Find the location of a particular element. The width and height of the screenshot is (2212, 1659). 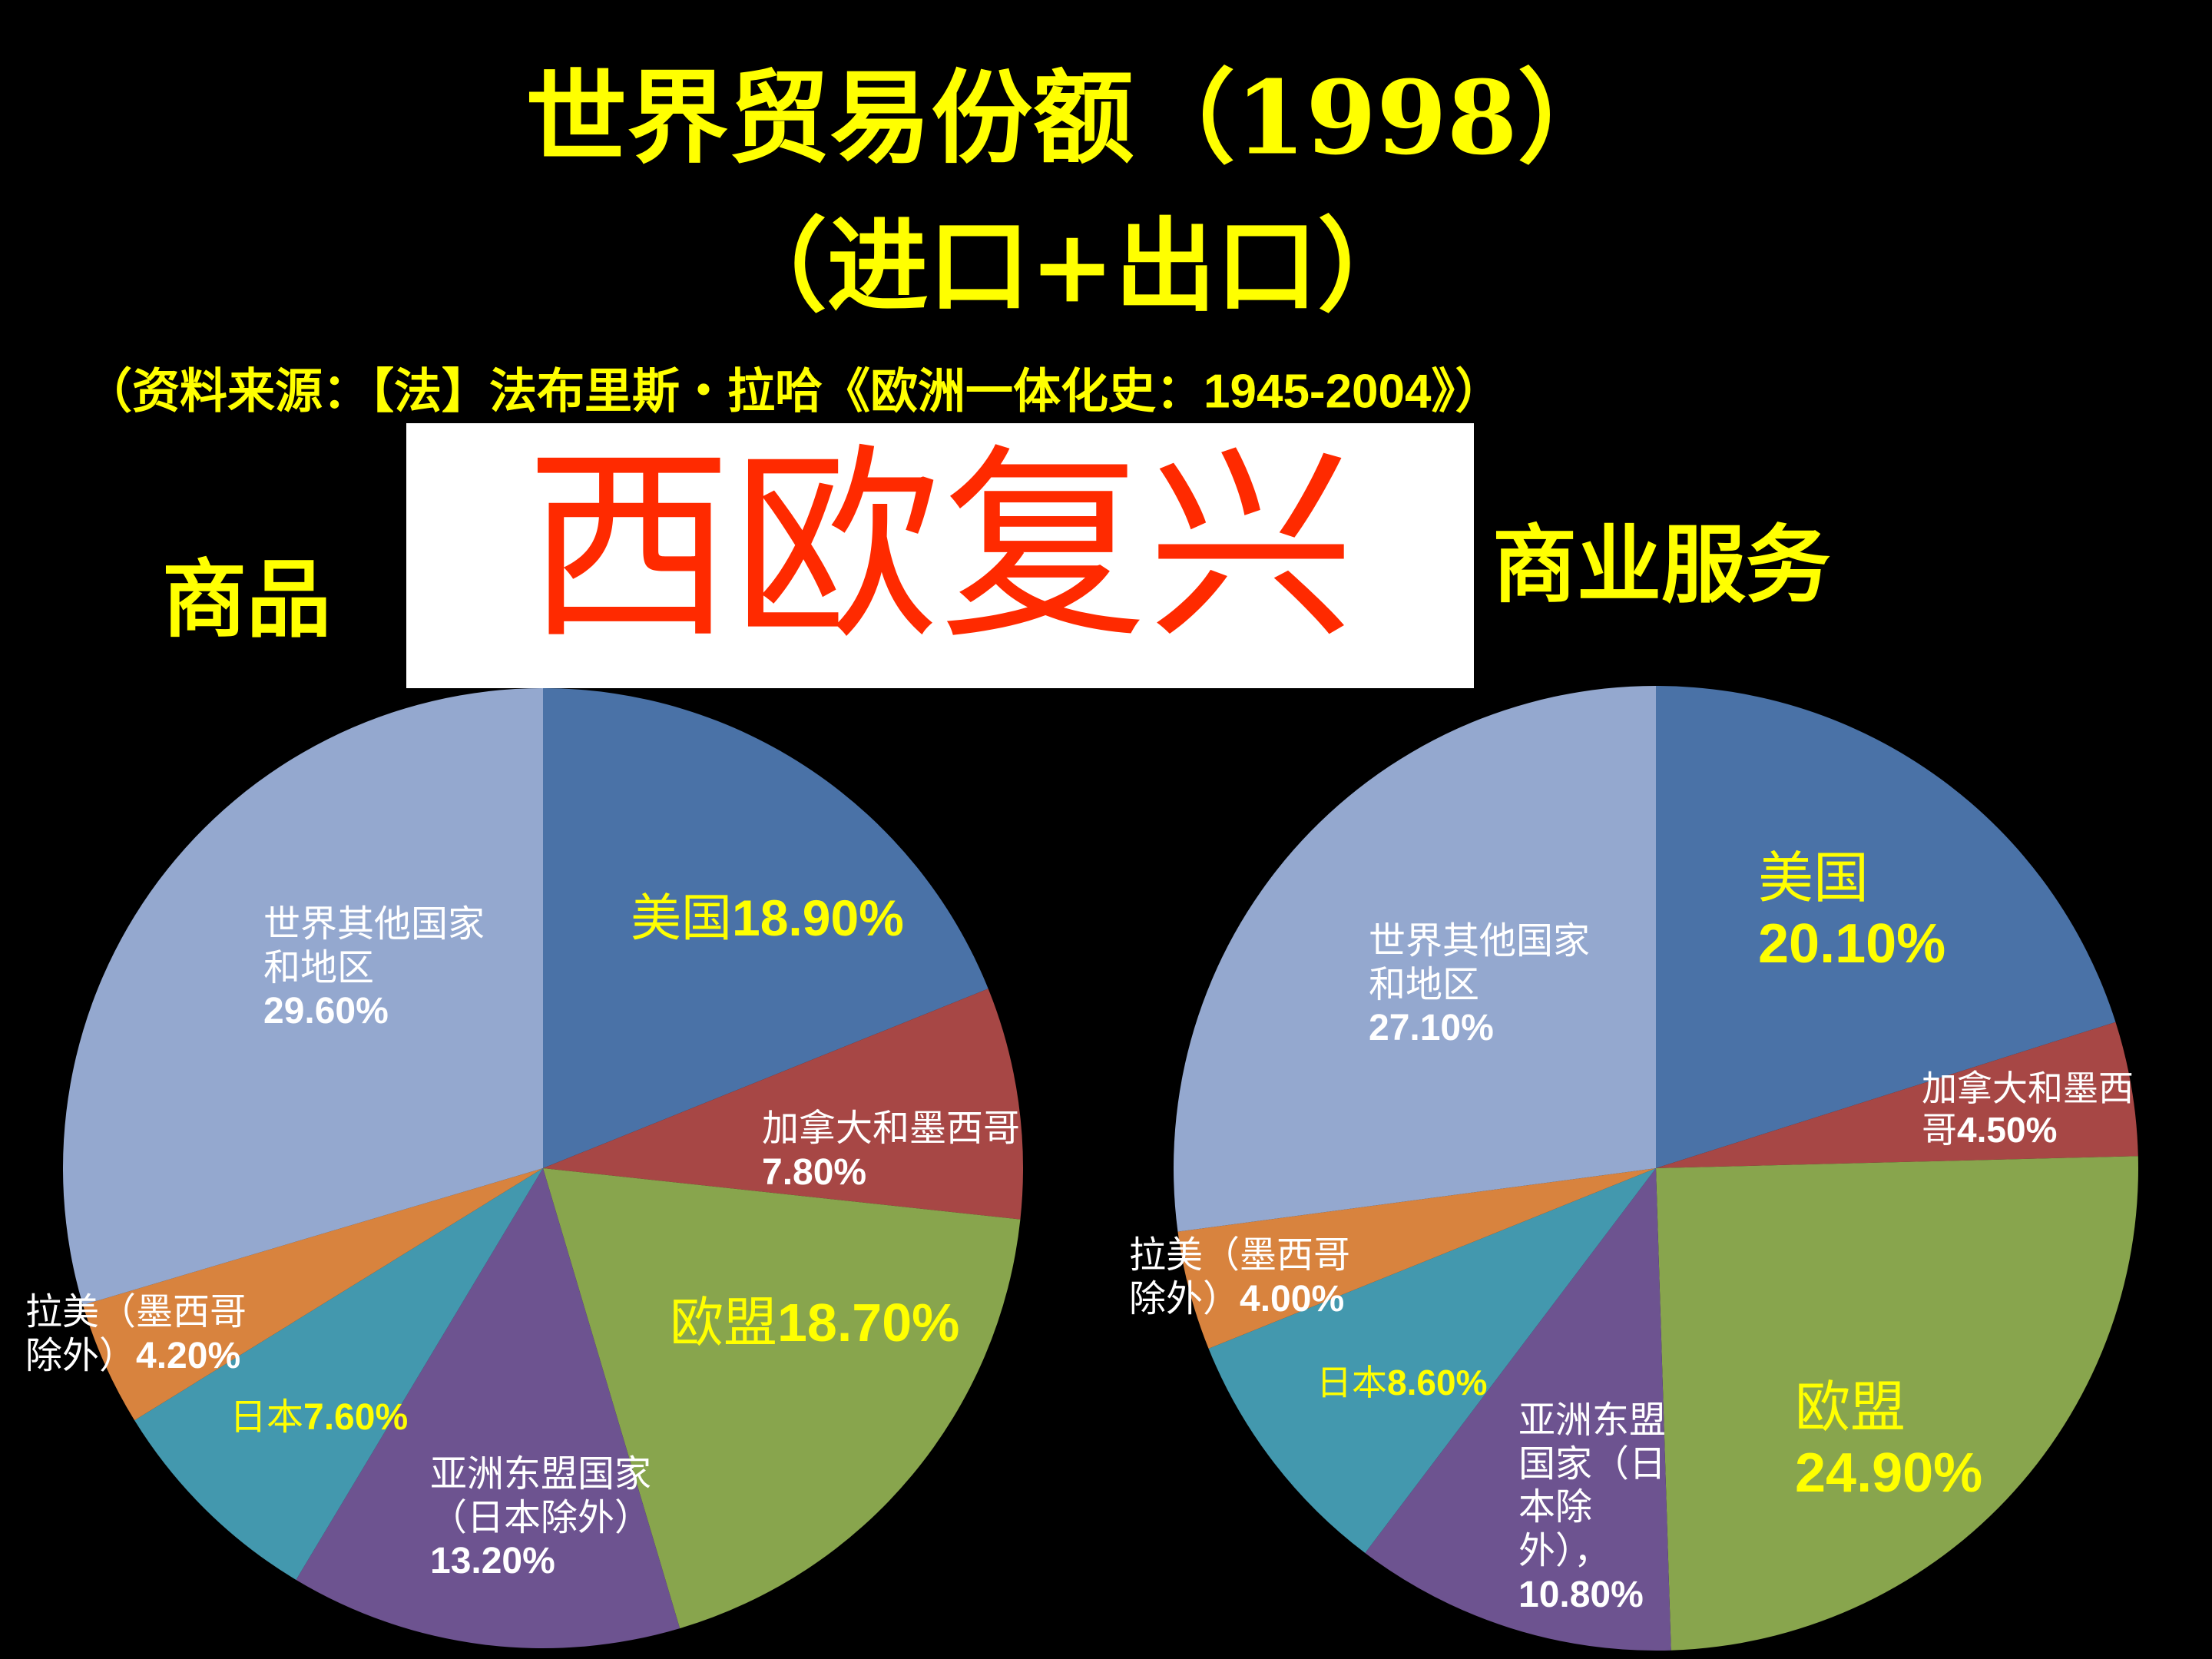

value-label: 18.90% is located at coordinates (818, 918).